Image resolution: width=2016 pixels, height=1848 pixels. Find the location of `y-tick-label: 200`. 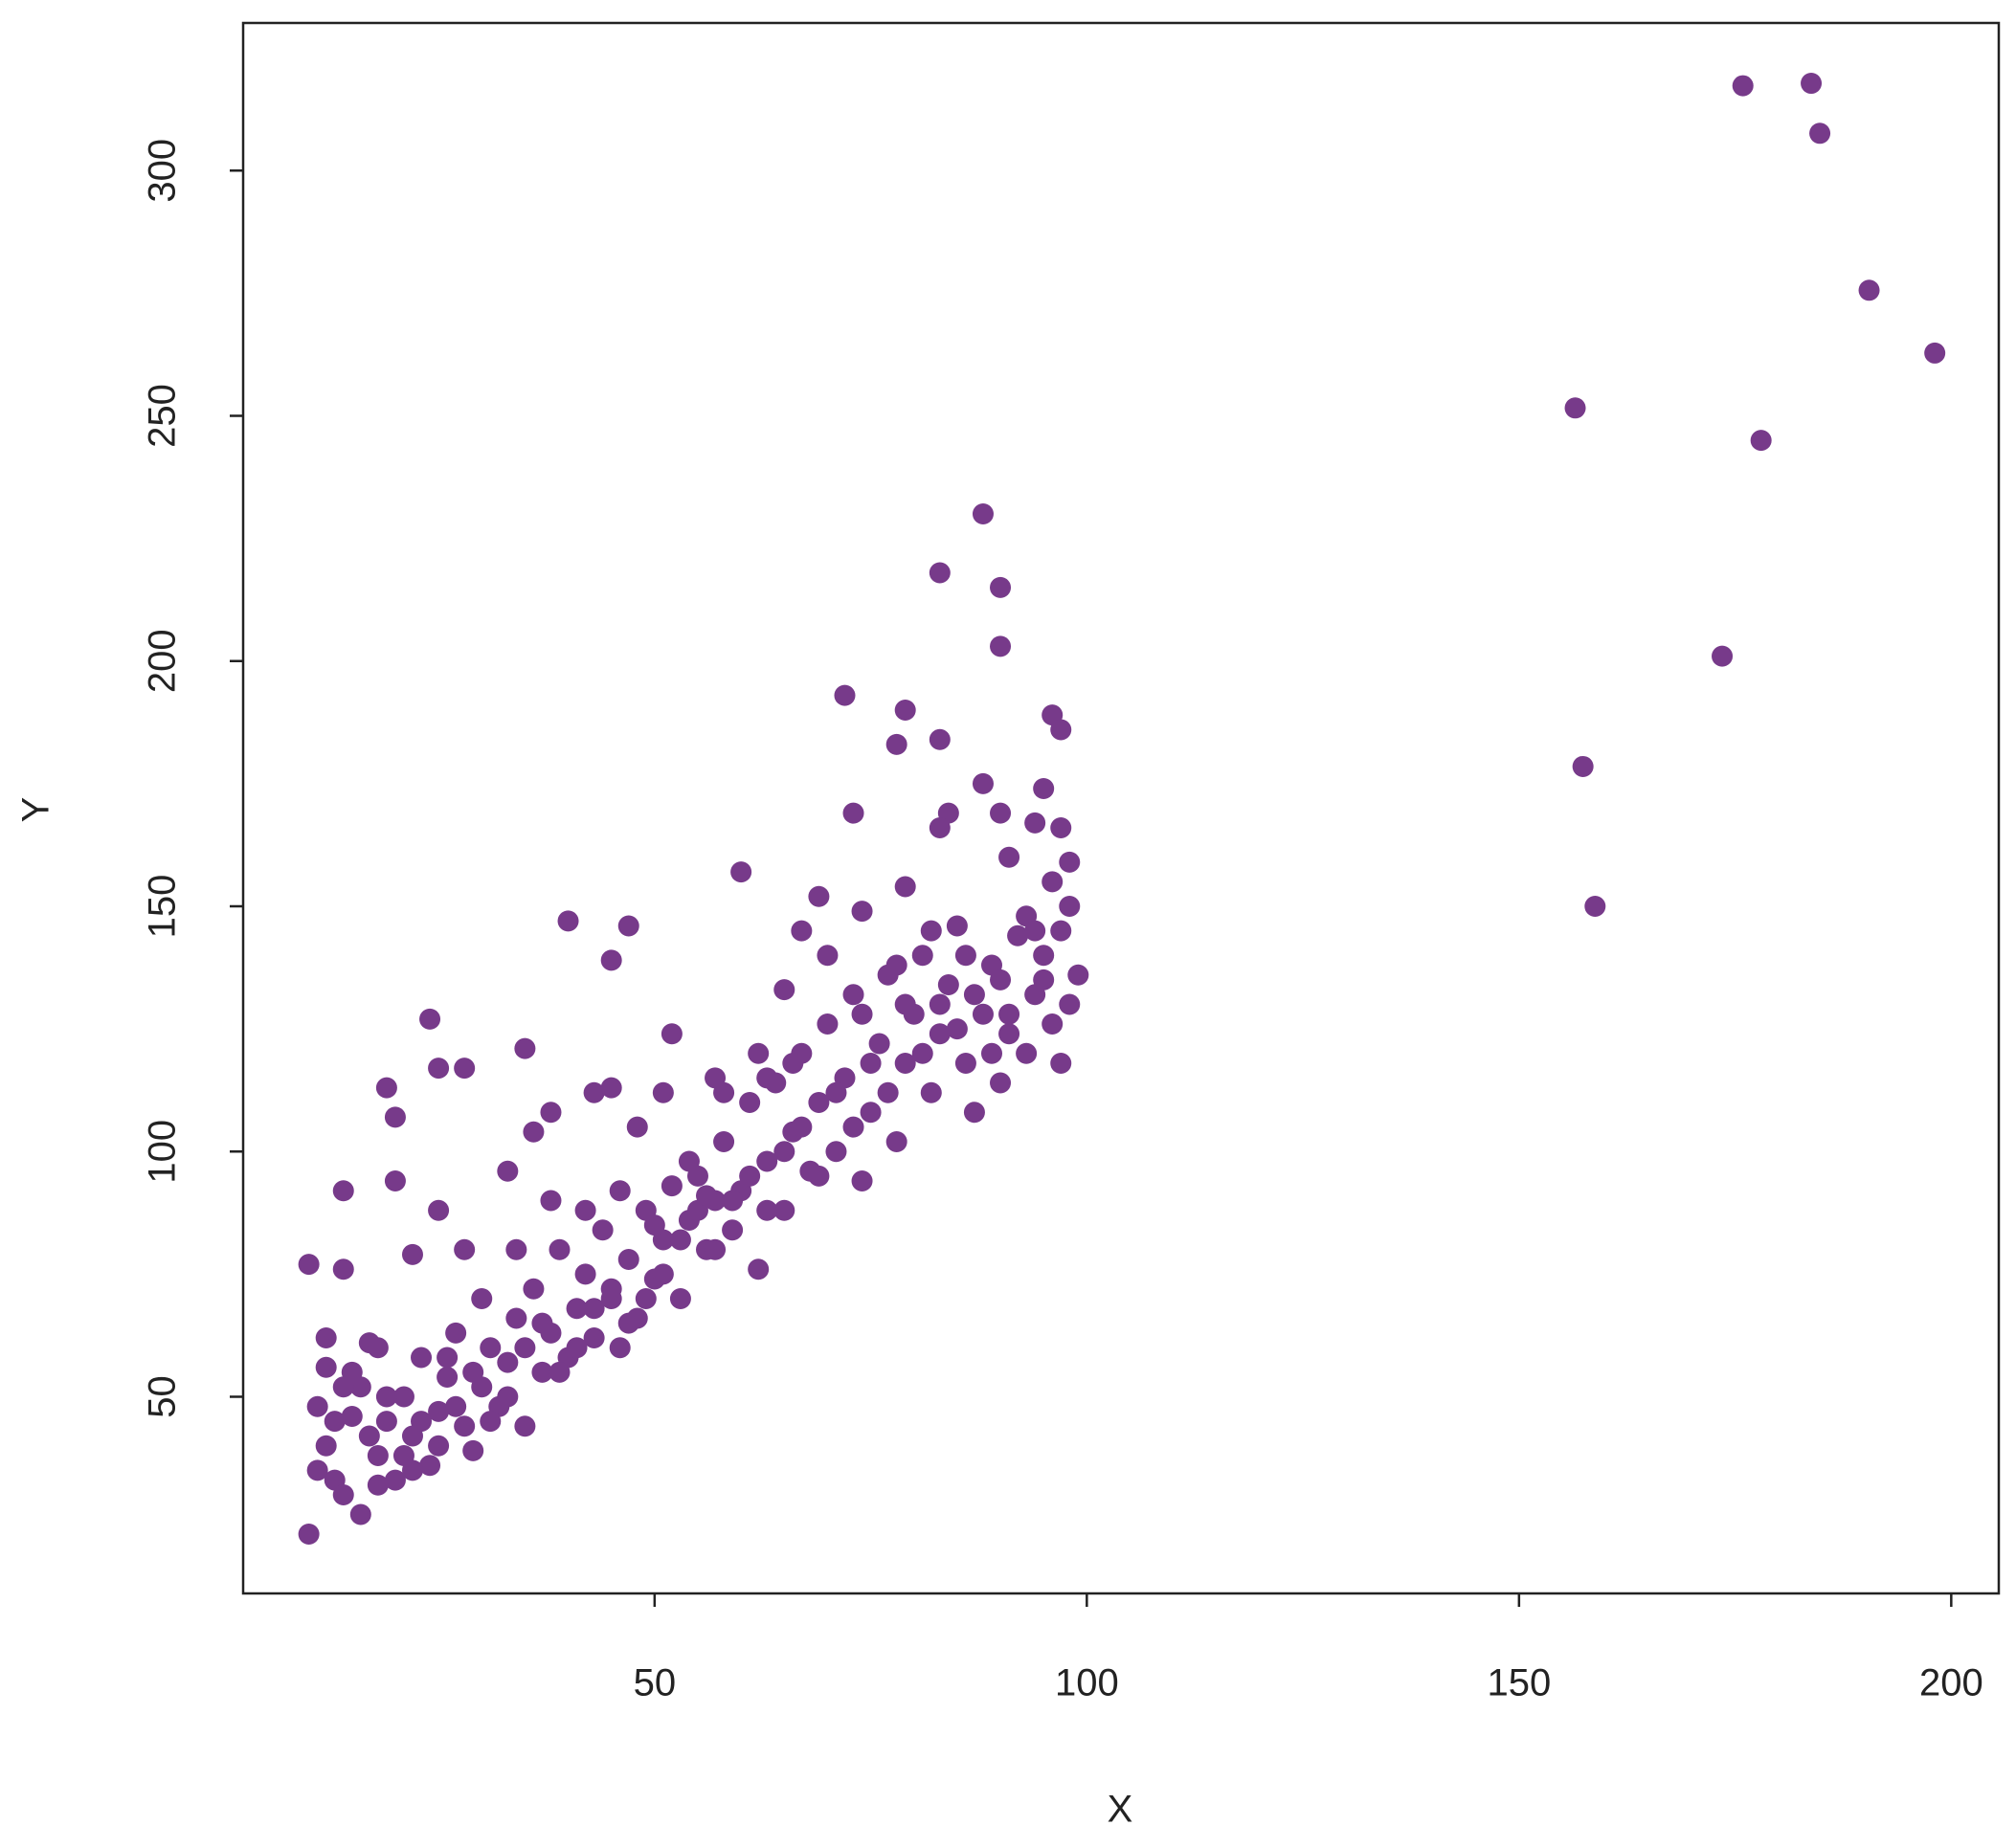

y-tick-label: 200 is located at coordinates (163, 661).